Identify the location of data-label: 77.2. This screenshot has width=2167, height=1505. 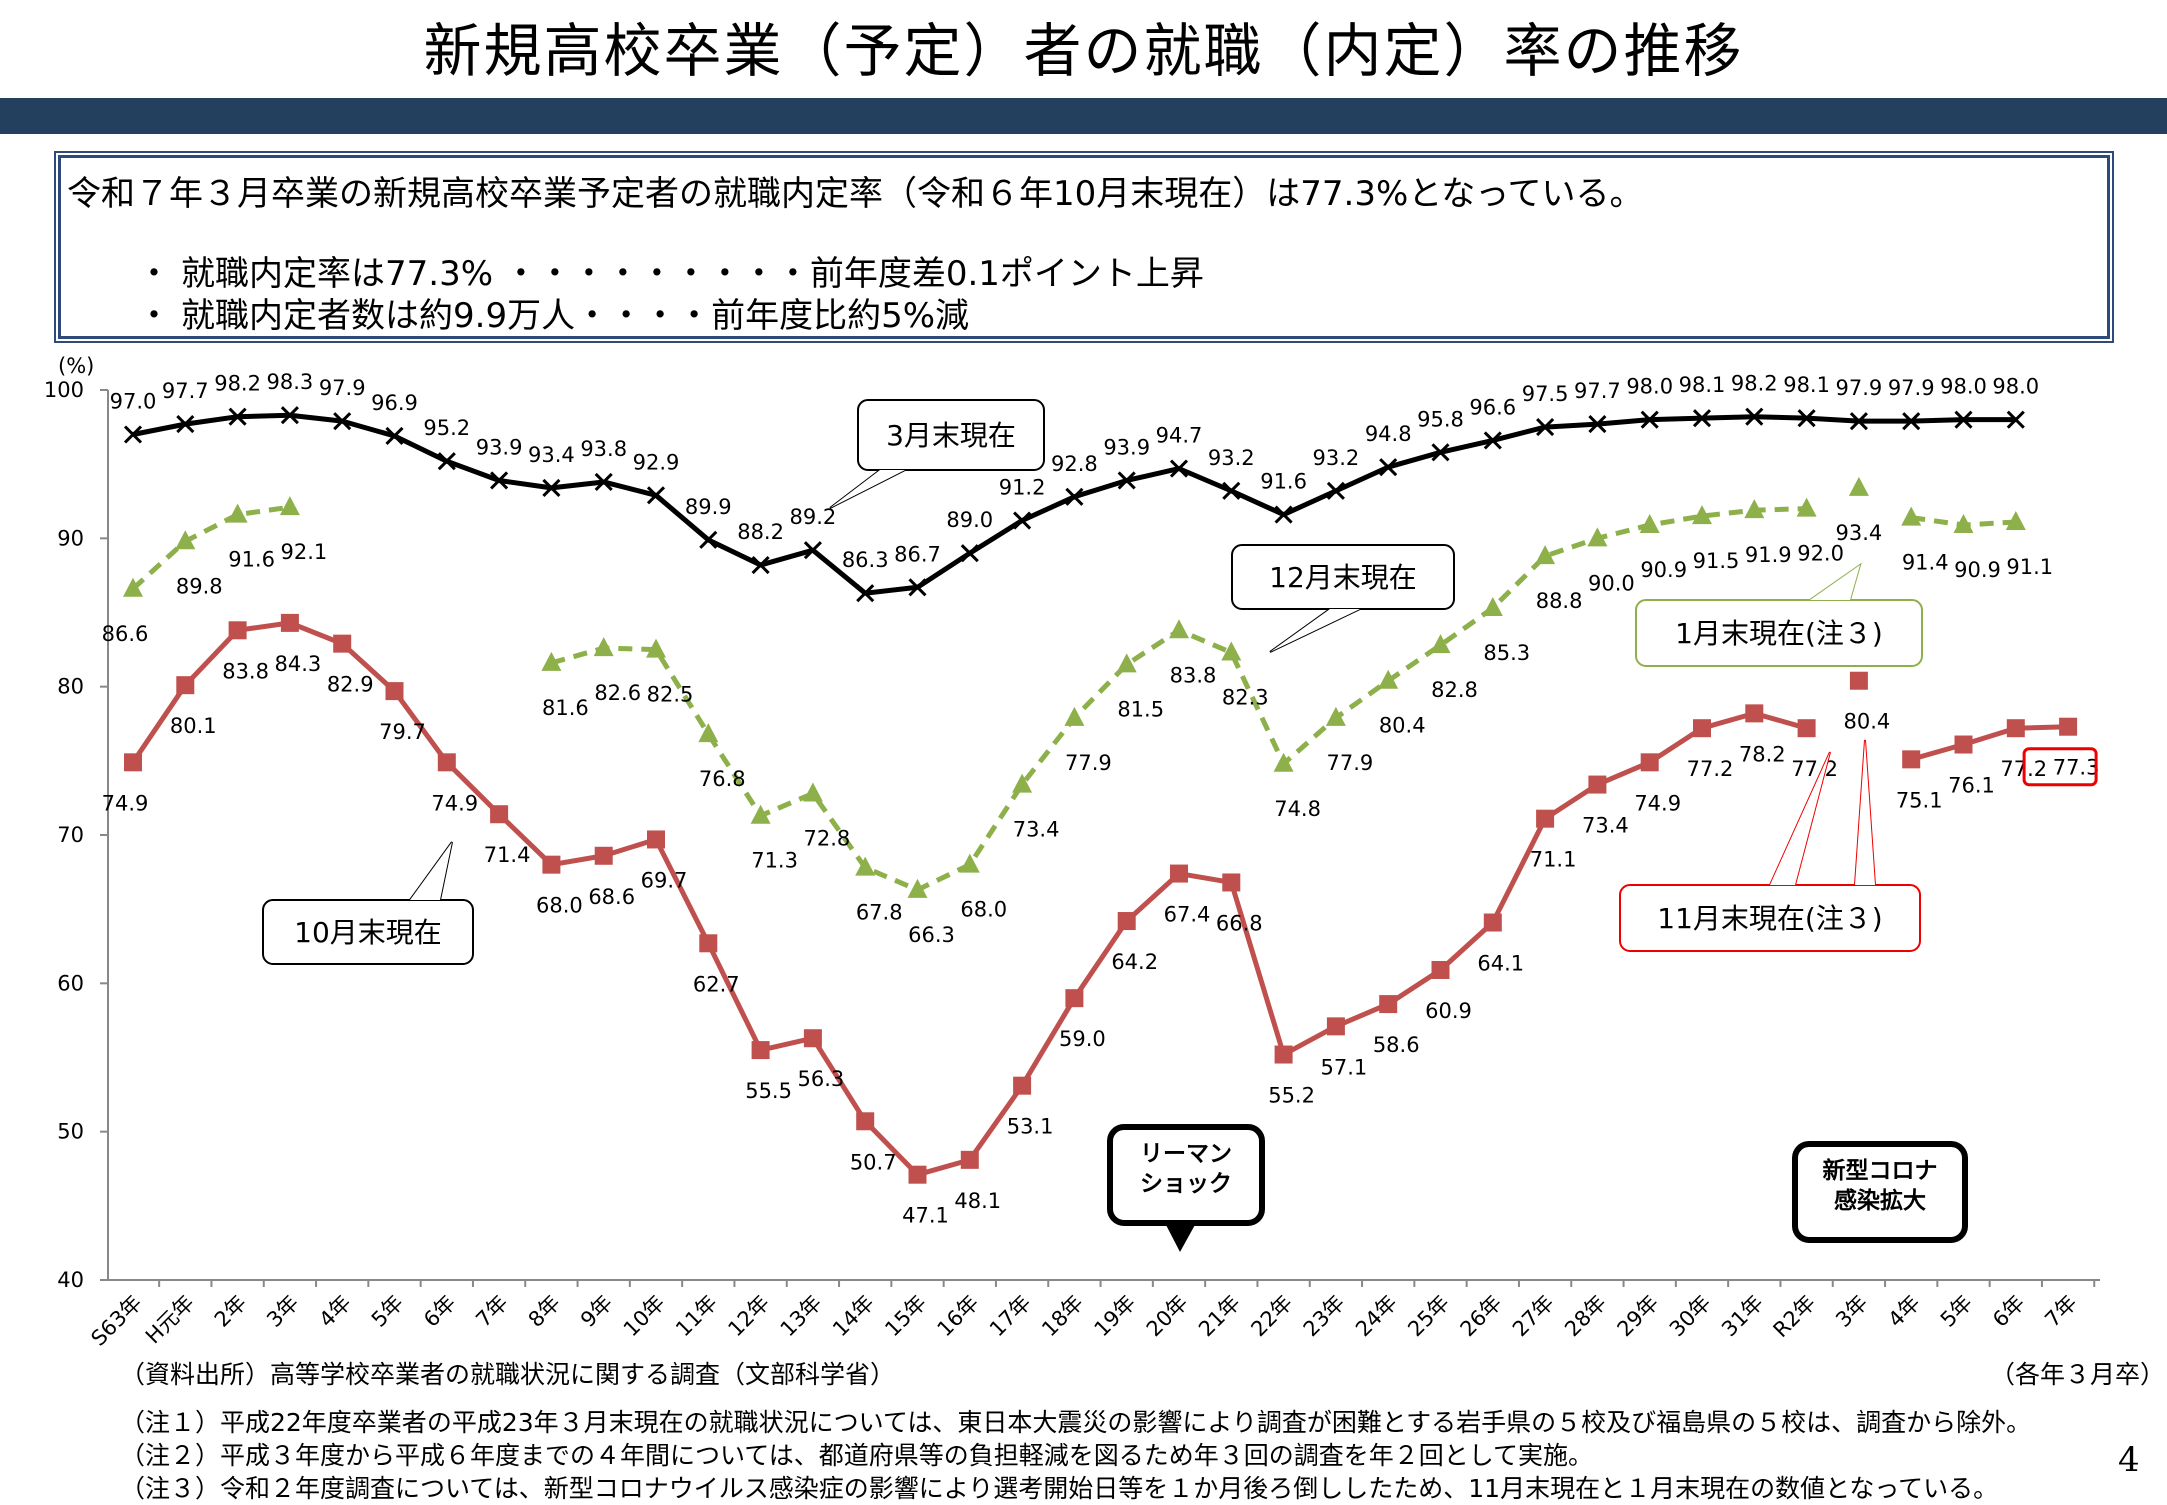
(1710, 769).